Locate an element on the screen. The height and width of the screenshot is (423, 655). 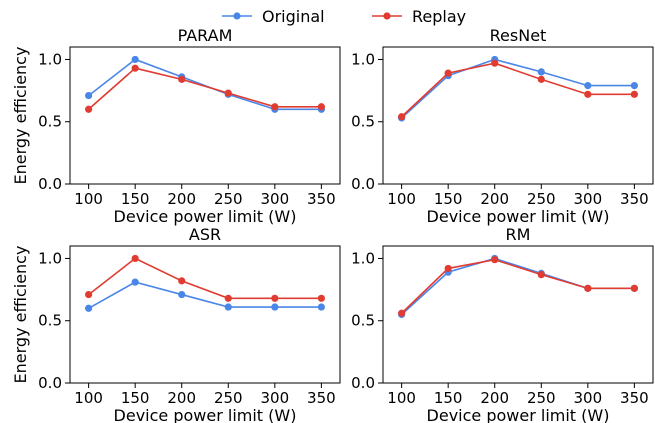
legend: Original Replay is located at coordinates (344, 16).